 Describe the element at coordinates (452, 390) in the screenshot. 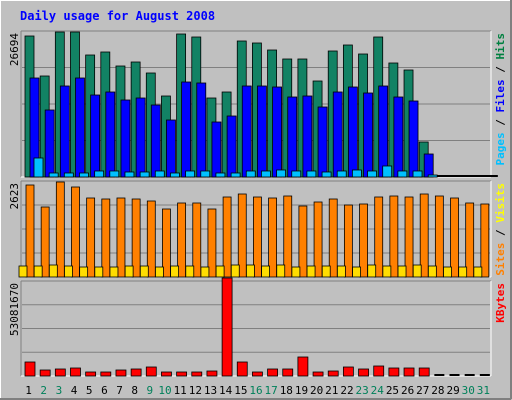

I see `x-tick-label: 29` at that location.